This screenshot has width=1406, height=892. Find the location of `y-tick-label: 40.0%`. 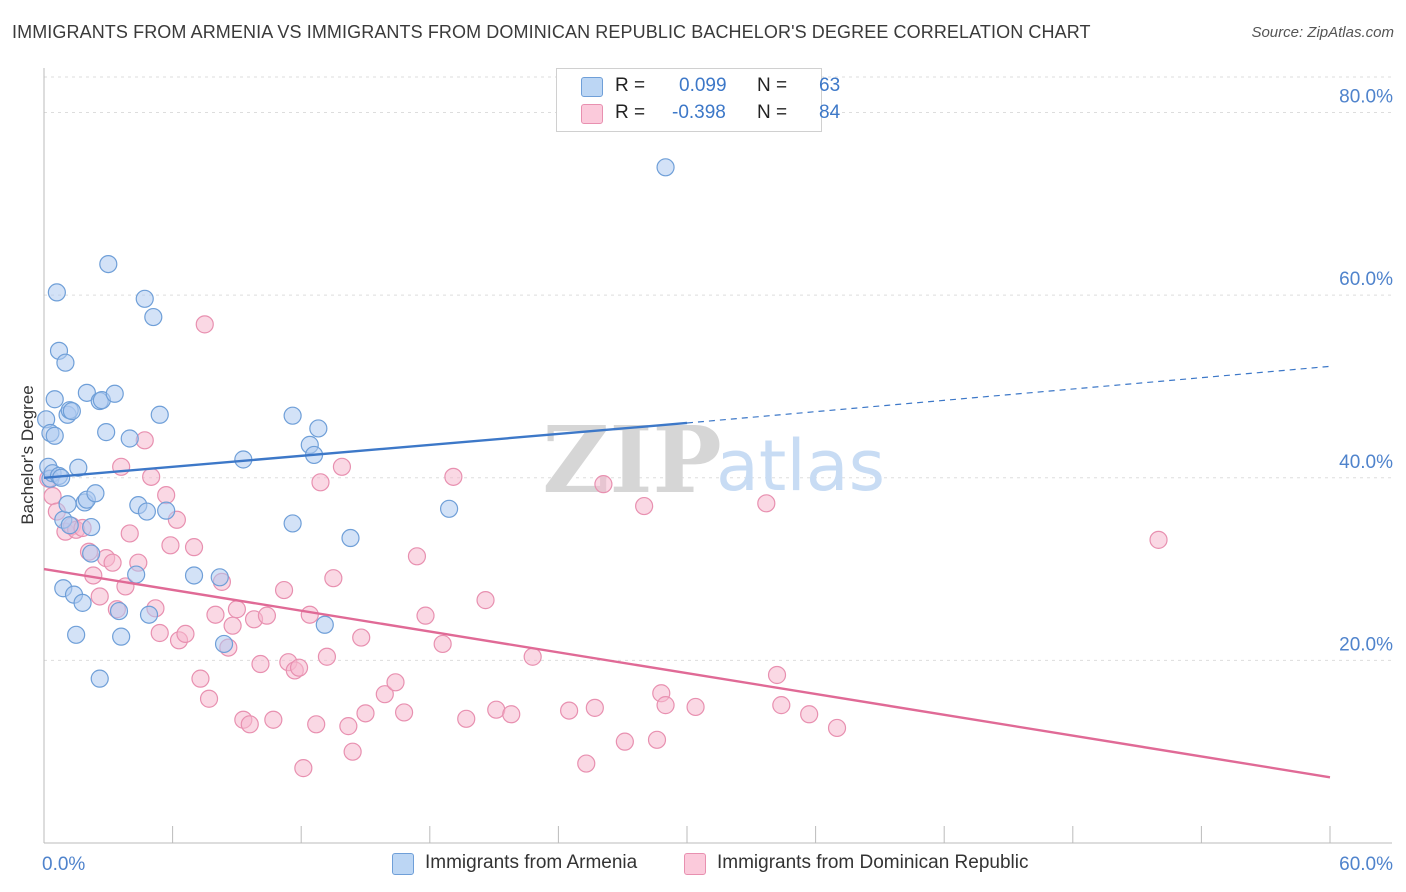

y-tick-label: 40.0% is located at coordinates (1366, 462).